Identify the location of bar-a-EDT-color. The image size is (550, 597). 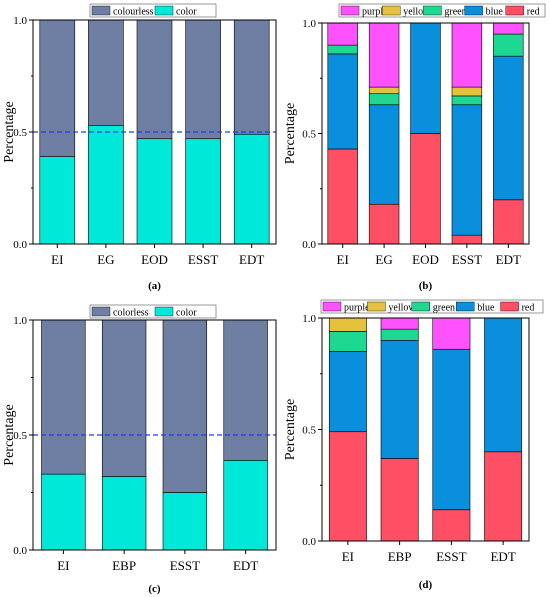
(251, 189).